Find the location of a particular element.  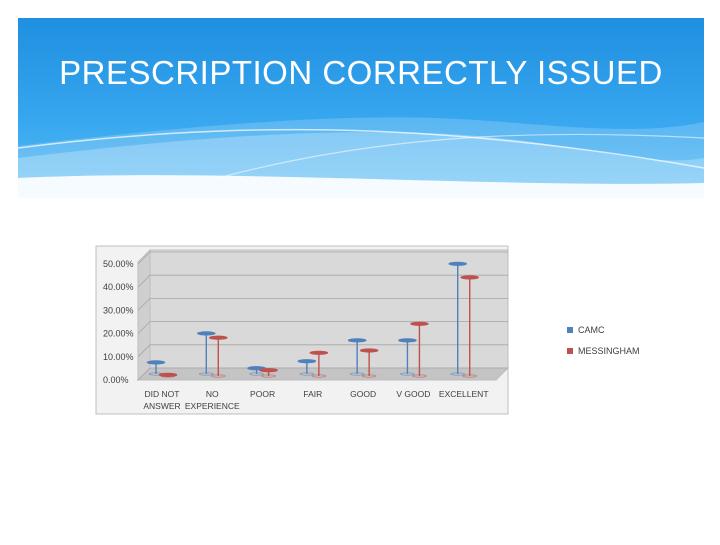

x-category-label: V GOOD is located at coordinates (413, 394).